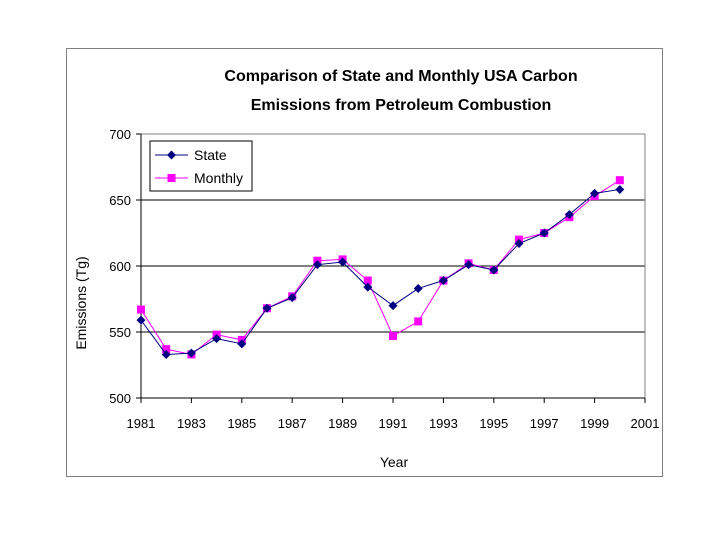 The image size is (720, 540). What do you see at coordinates (81, 302) in the screenshot?
I see `y-axis-label: Emissions (Tg)` at bounding box center [81, 302].